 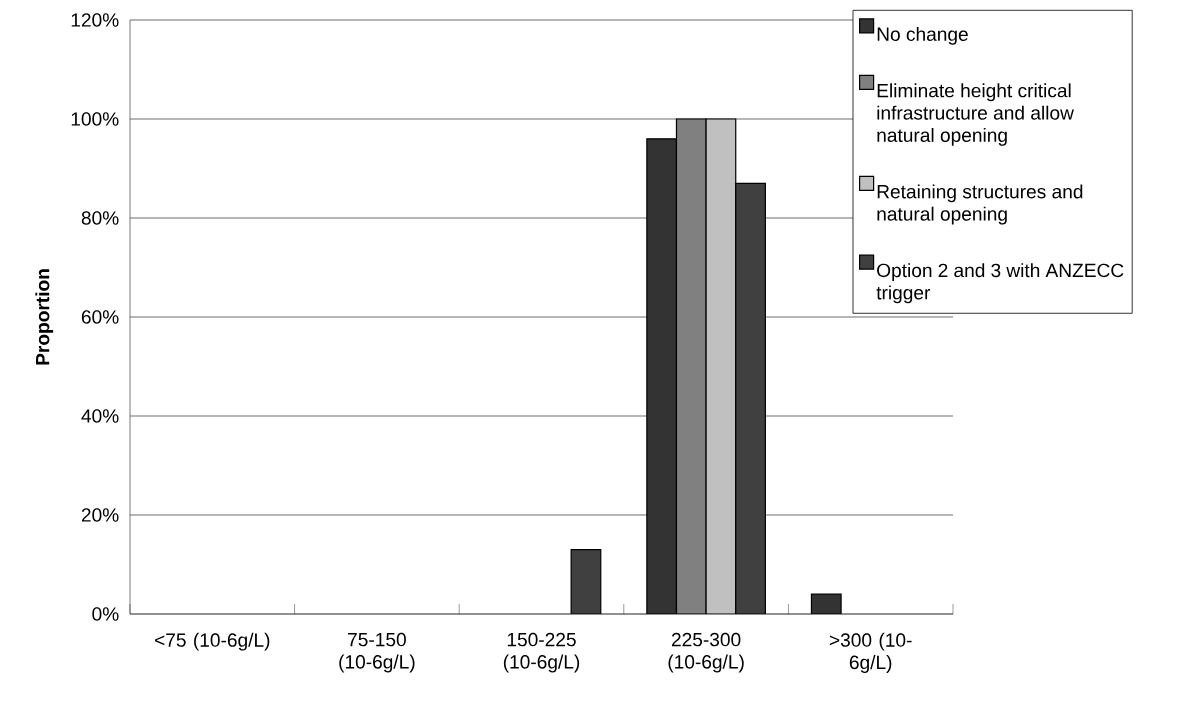 What do you see at coordinates (377, 652) in the screenshot?
I see `x-tick-label: 75-150 (10-6g/L)` at bounding box center [377, 652].